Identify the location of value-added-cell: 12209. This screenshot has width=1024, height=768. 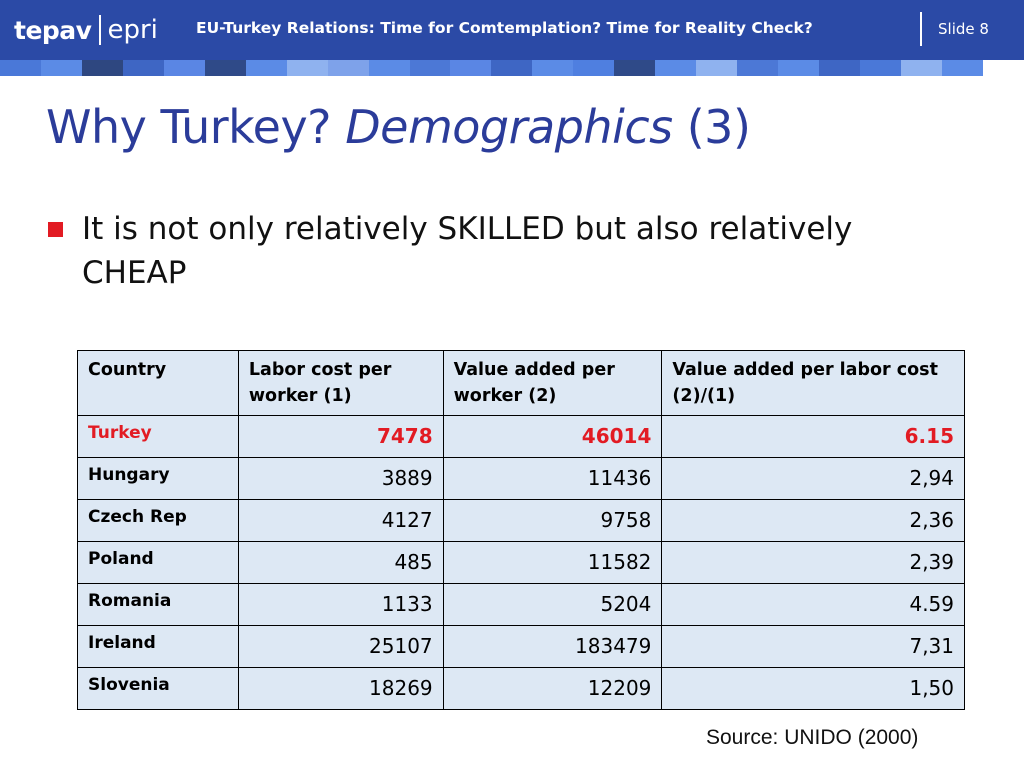
(552, 688).